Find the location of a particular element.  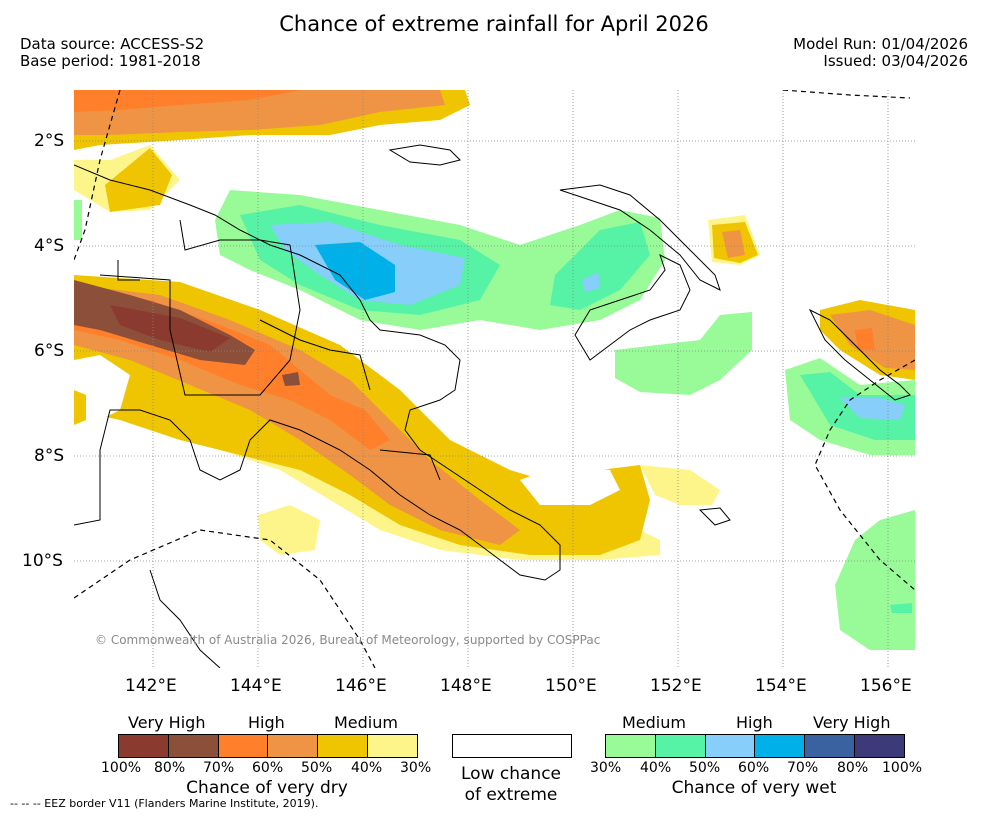

dry-legend-title: Chance of very dry is located at coordinates (267, 788).